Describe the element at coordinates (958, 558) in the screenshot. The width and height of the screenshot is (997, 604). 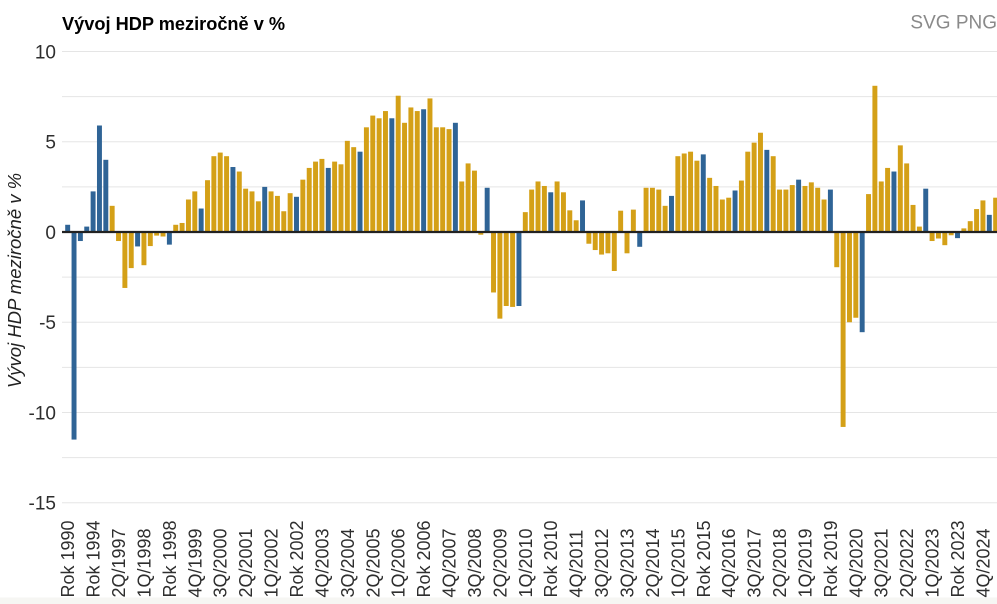
I see `svg-text: Rok 2023` at that location.